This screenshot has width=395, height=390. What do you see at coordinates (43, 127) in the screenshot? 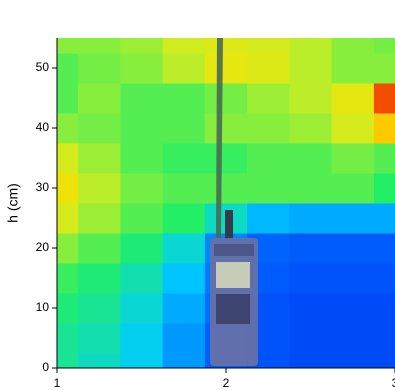
I see `y-tick-label: 40` at bounding box center [43, 127].